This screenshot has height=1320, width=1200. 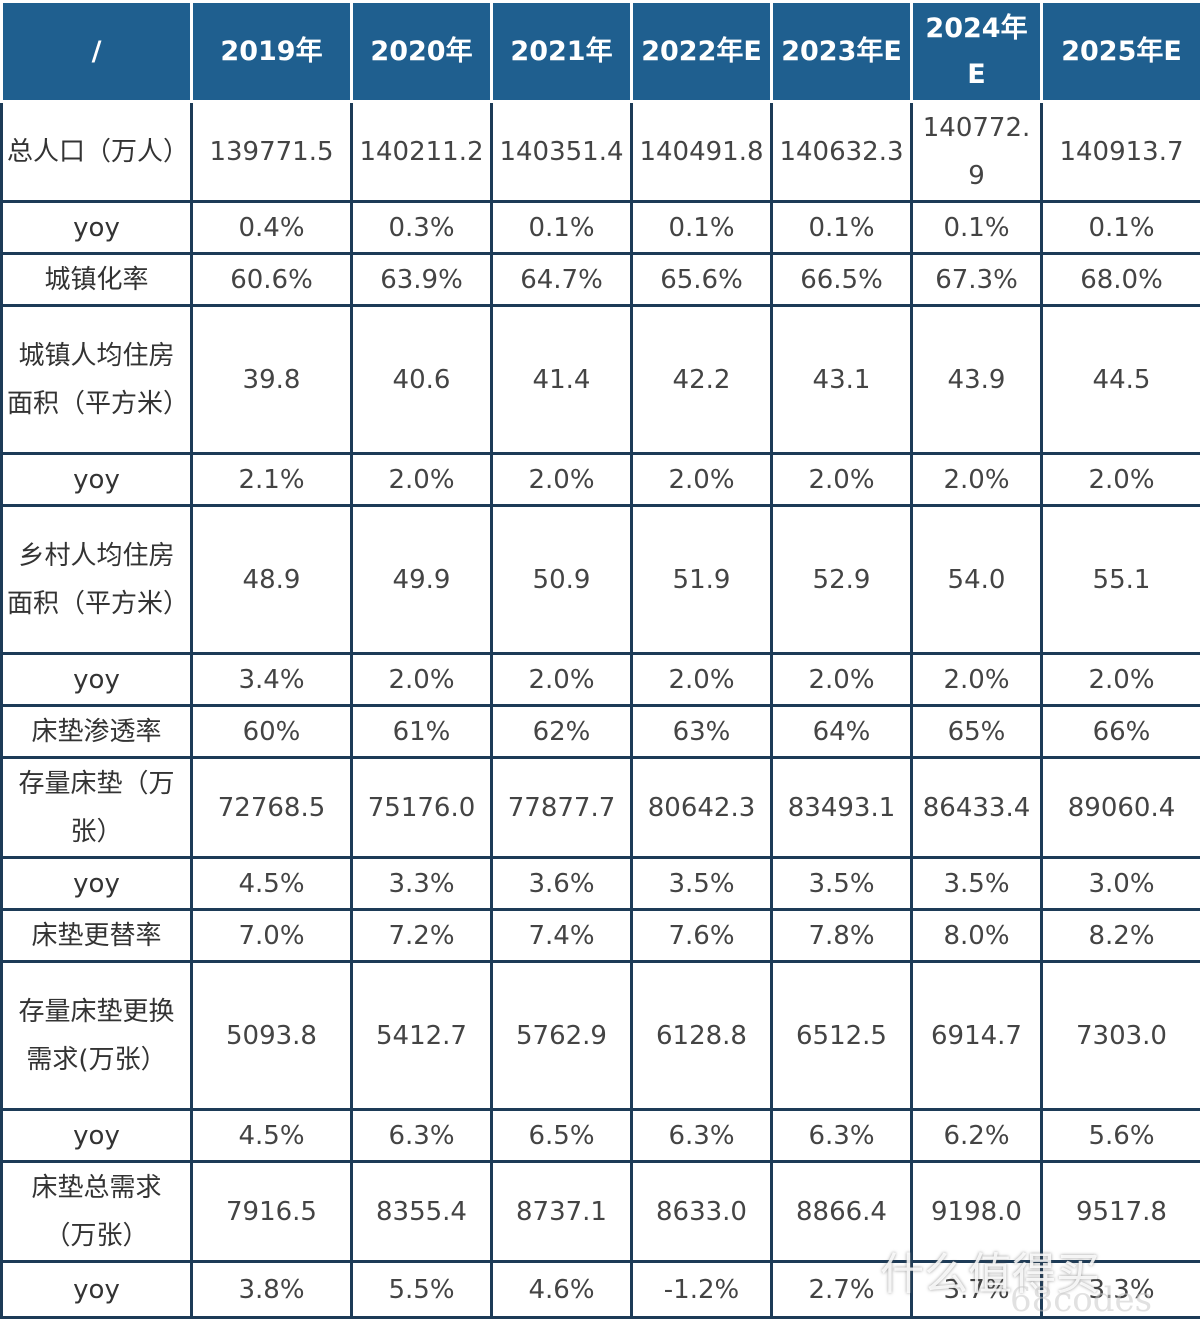 What do you see at coordinates (96, 731) in the screenshot?
I see `row-label: 床垫渗透率` at bounding box center [96, 731].